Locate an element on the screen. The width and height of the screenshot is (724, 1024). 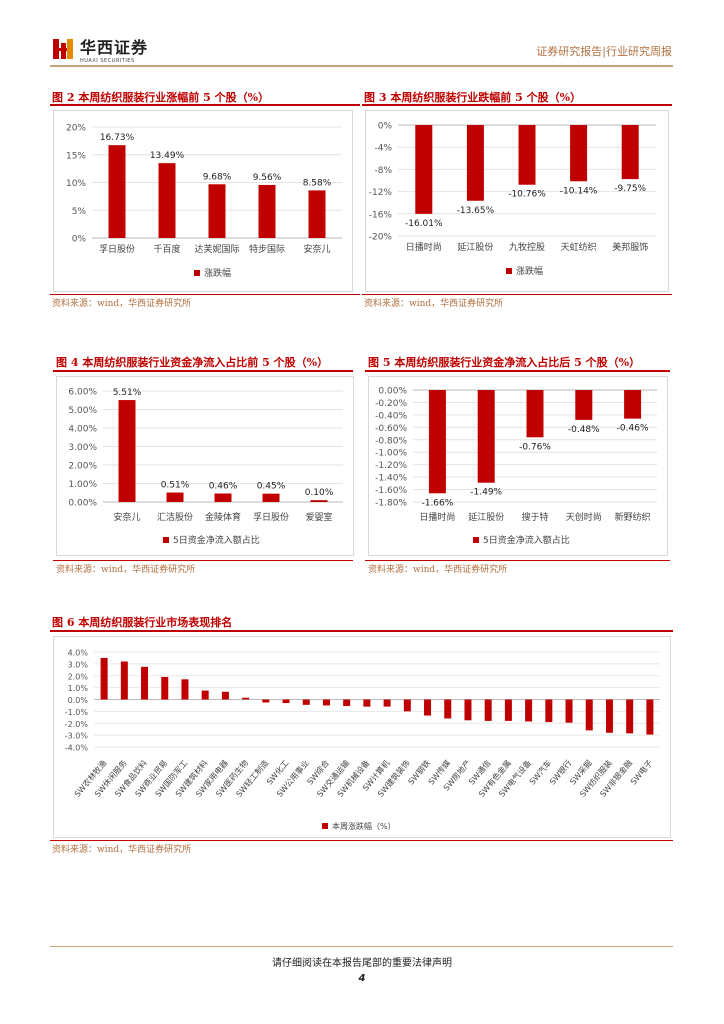
data-label: 5.51% is located at coordinates (127, 393).